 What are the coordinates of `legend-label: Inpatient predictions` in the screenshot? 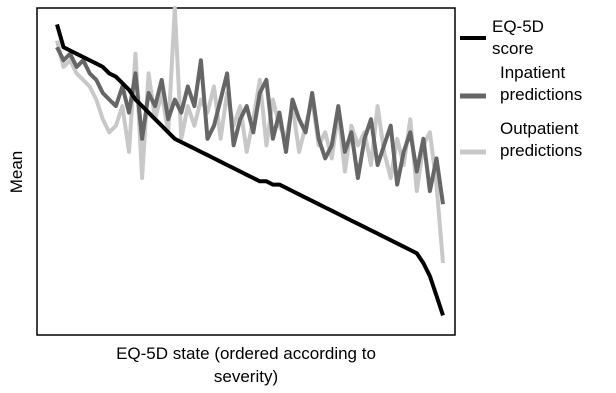 It's located at (541, 83).